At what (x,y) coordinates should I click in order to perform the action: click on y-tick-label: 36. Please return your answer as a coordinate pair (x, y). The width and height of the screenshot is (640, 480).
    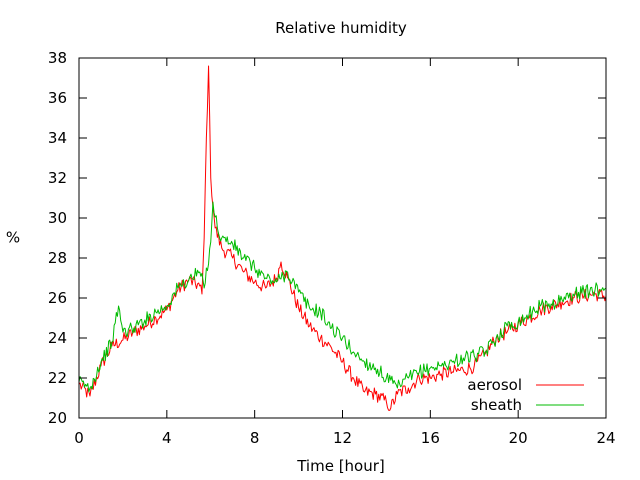
    Looking at the image, I should click on (57, 98).